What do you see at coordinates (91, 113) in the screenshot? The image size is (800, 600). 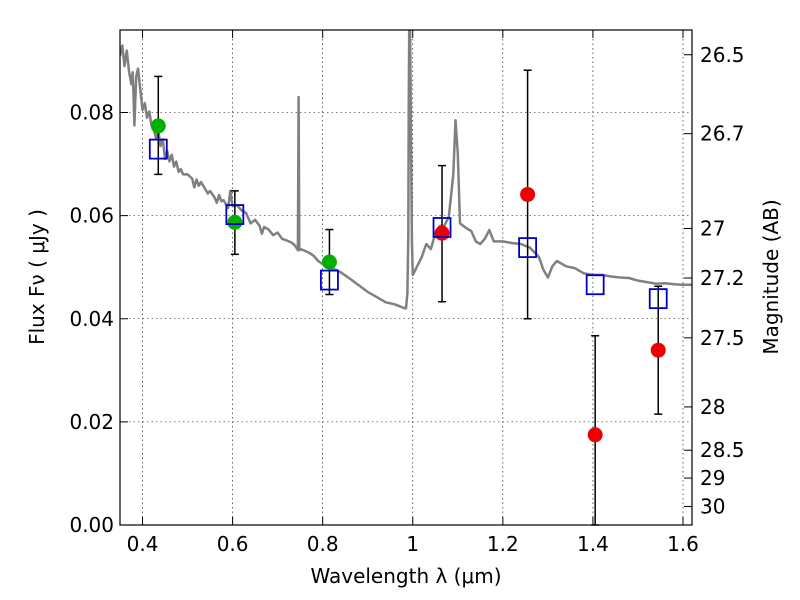 I see `y-tick-label: 0.08` at bounding box center [91, 113].